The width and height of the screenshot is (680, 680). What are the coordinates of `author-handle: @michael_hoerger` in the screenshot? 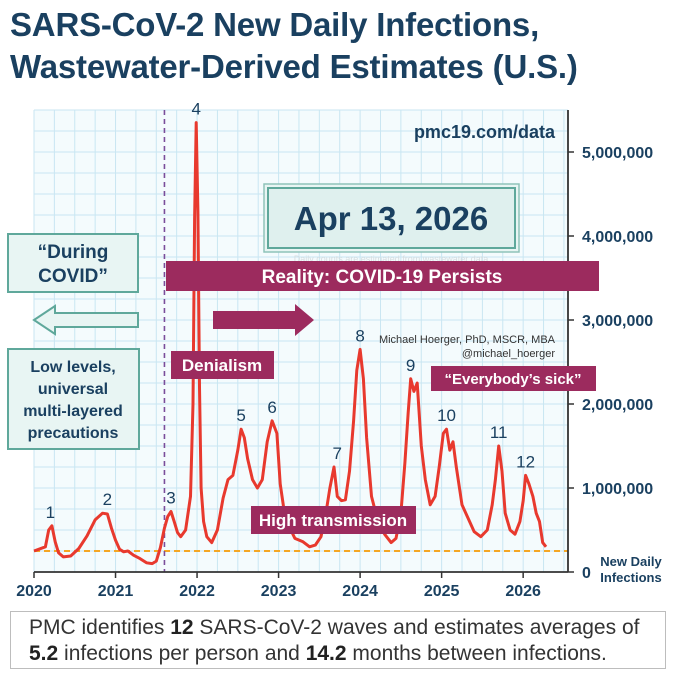 It's located at (508, 354).